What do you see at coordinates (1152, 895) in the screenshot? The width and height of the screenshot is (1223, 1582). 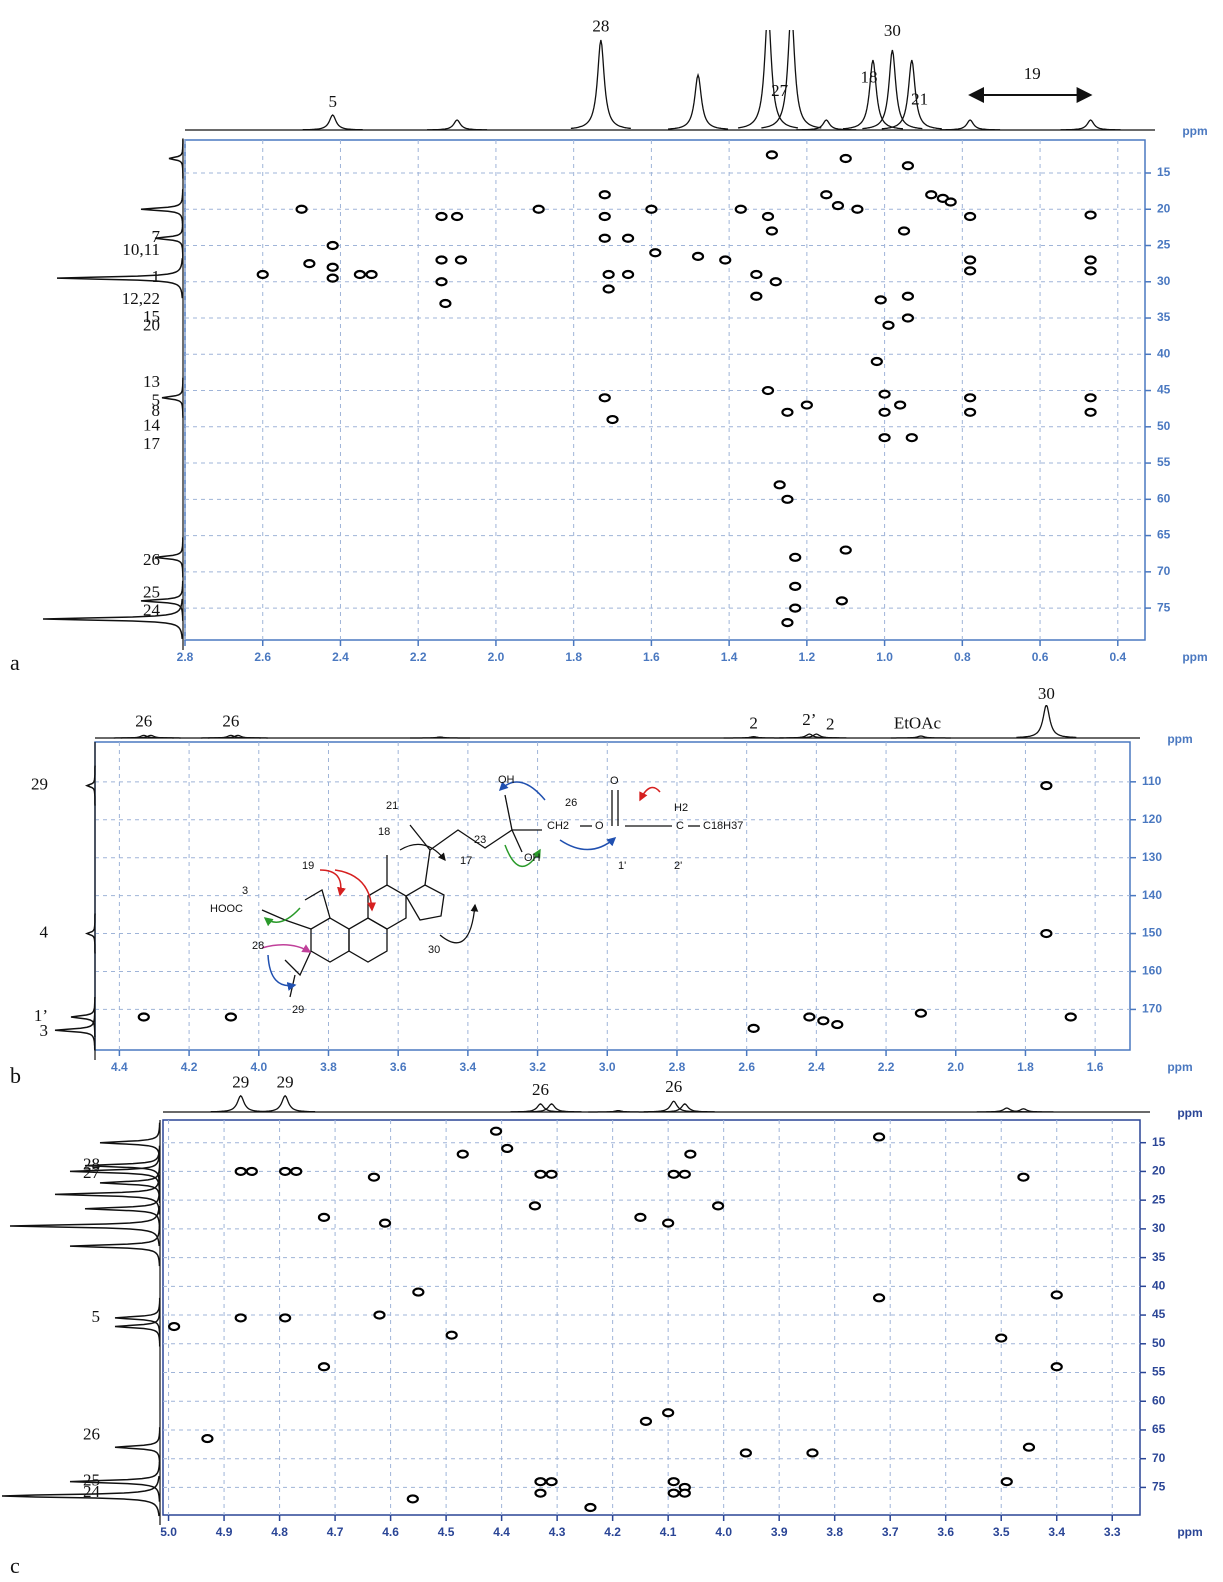 I see `y-tick-label: 140` at bounding box center [1152, 895].